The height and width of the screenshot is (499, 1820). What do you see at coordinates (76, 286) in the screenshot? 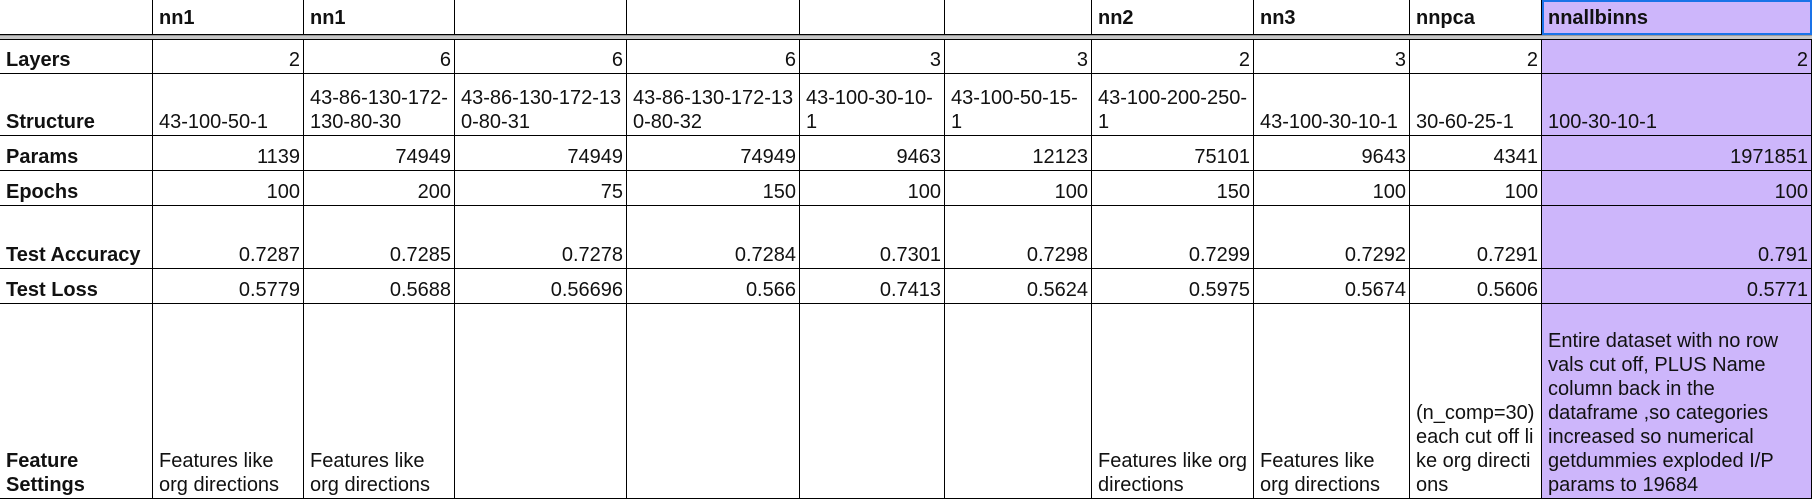
I see `row-label-test-loss: Test Loss` at bounding box center [76, 286].